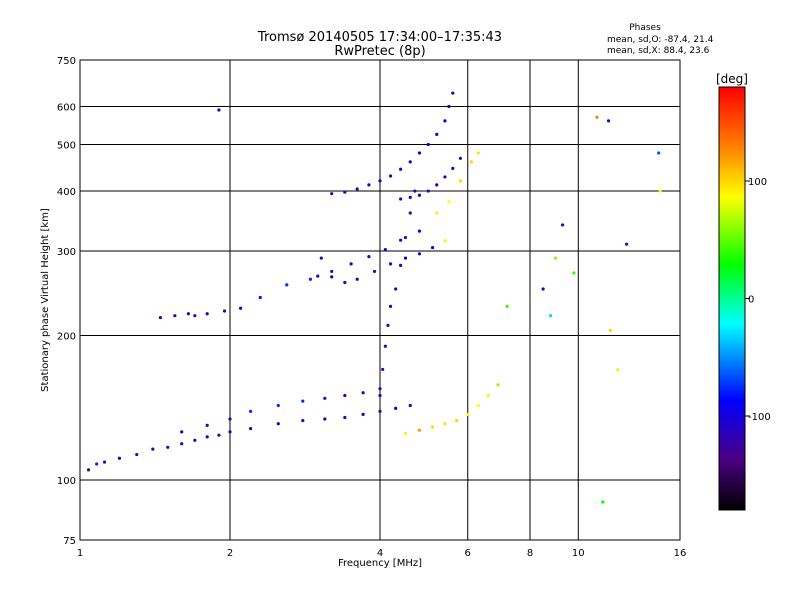 The image size is (800, 600). I want to click on colorbar-label: [deg], so click(732, 79).